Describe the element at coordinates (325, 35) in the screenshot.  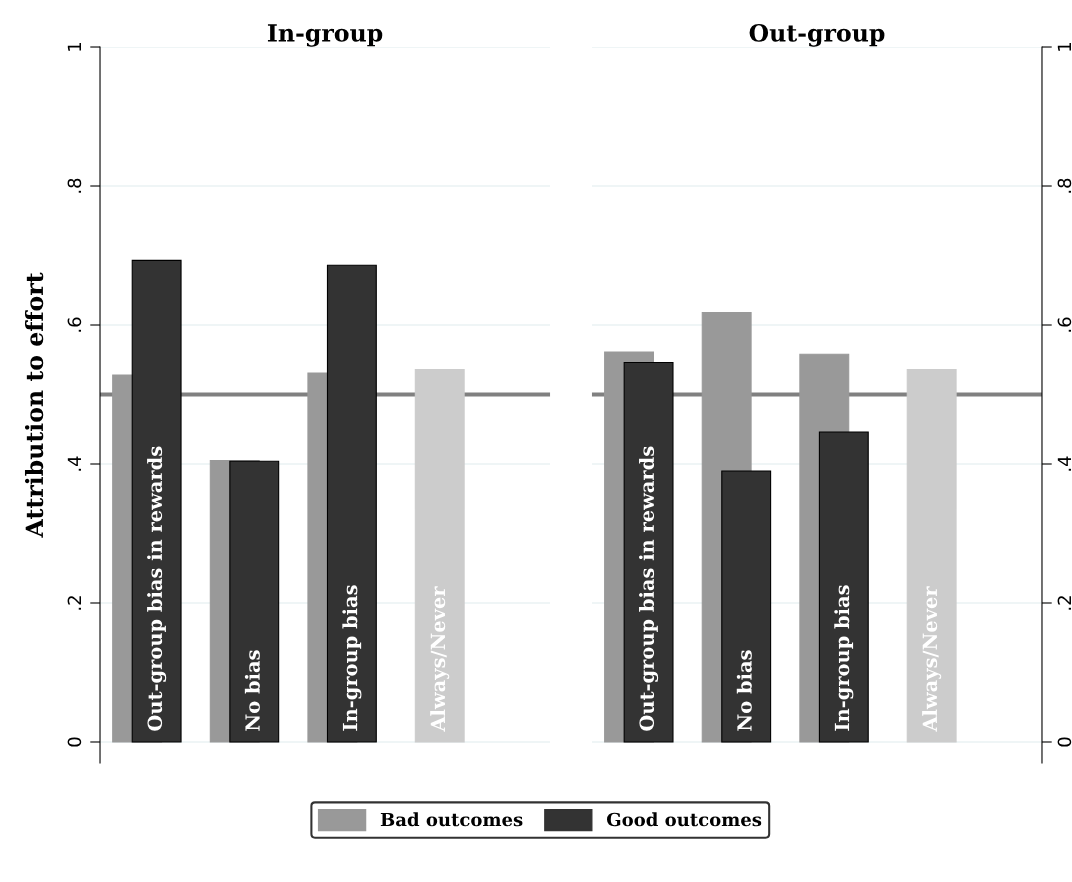
I see `chart-title: In-group` at that location.